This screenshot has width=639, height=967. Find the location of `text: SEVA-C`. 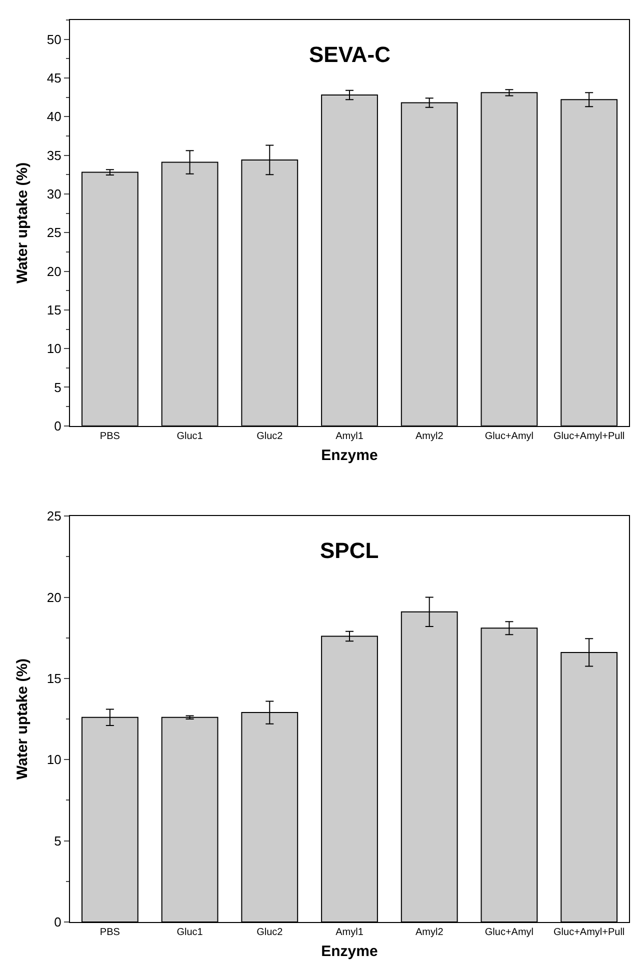

text: SEVA-C is located at coordinates (350, 54).